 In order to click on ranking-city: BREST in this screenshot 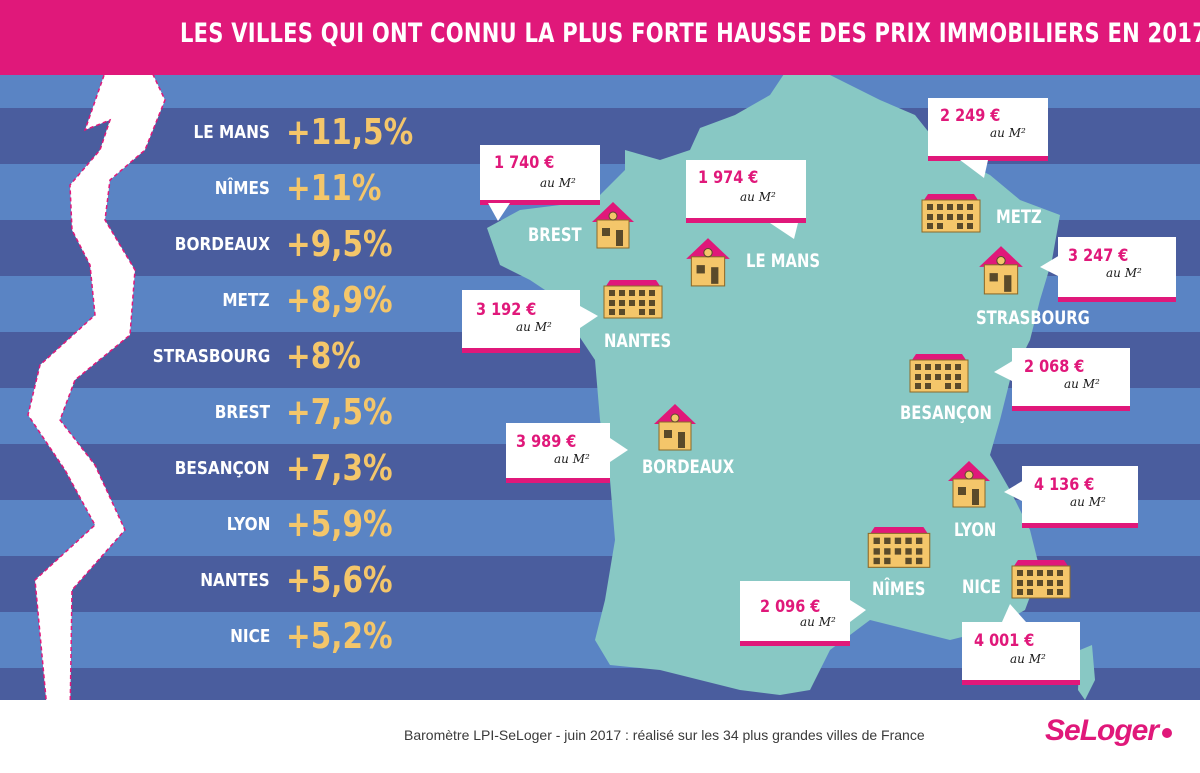, I will do `click(242, 412)`.